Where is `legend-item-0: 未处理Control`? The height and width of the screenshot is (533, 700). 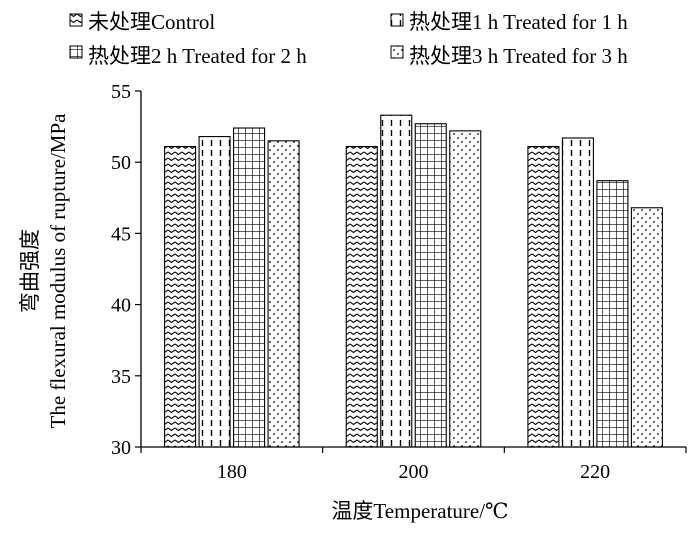
legend-item-0: 未处理Control is located at coordinates (142, 22).